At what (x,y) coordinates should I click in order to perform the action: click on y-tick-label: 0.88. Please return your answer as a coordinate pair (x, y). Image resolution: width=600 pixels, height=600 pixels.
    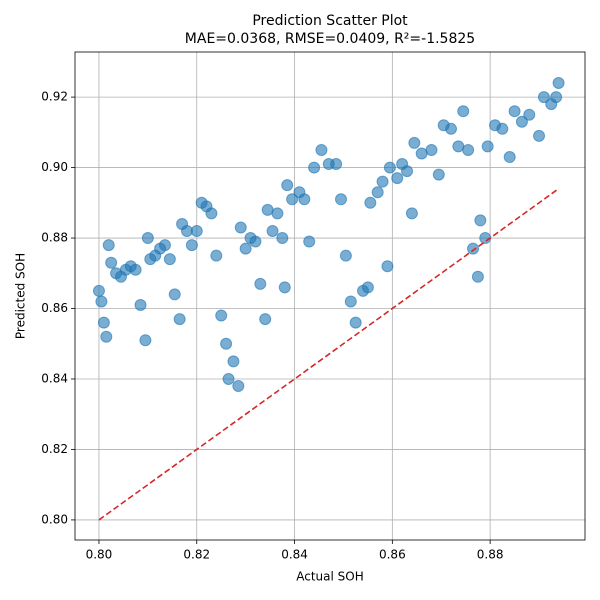
    Looking at the image, I should click on (54, 238).